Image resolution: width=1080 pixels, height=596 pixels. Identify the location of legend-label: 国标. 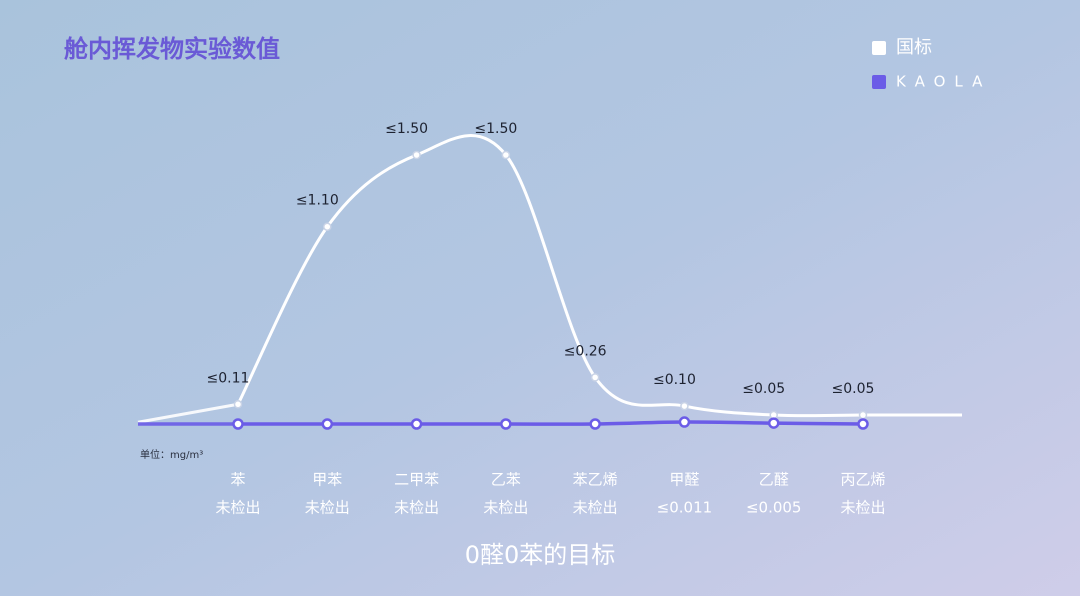
(914, 47).